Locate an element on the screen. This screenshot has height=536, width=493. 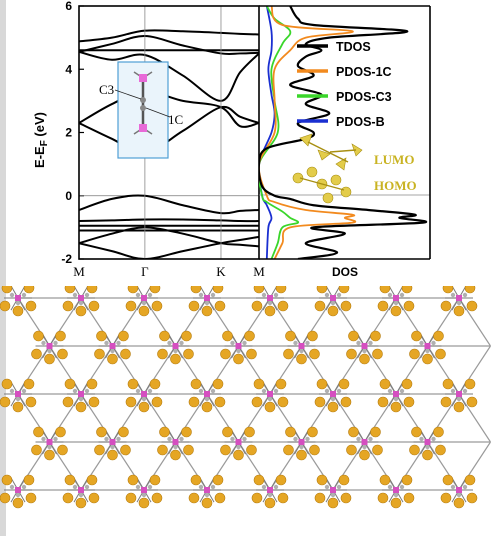
x-tick-label: M is located at coordinates (259, 271).